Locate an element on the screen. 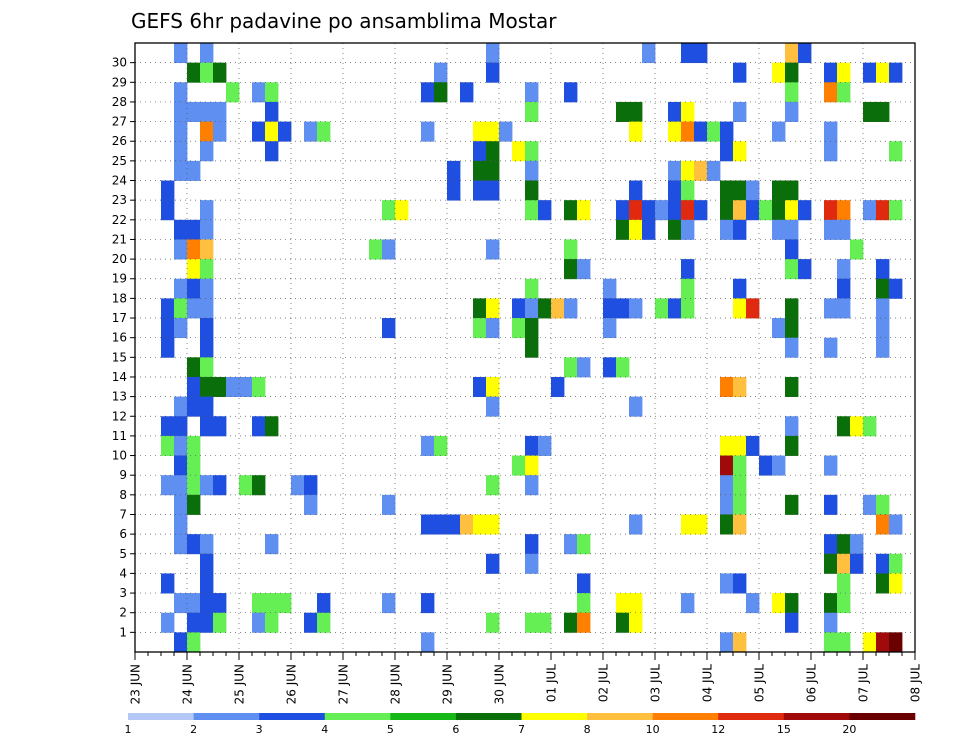 Image resolution: width=960 pixels, height=742 pixels. colorbar-label: 15 is located at coordinates (784, 729).